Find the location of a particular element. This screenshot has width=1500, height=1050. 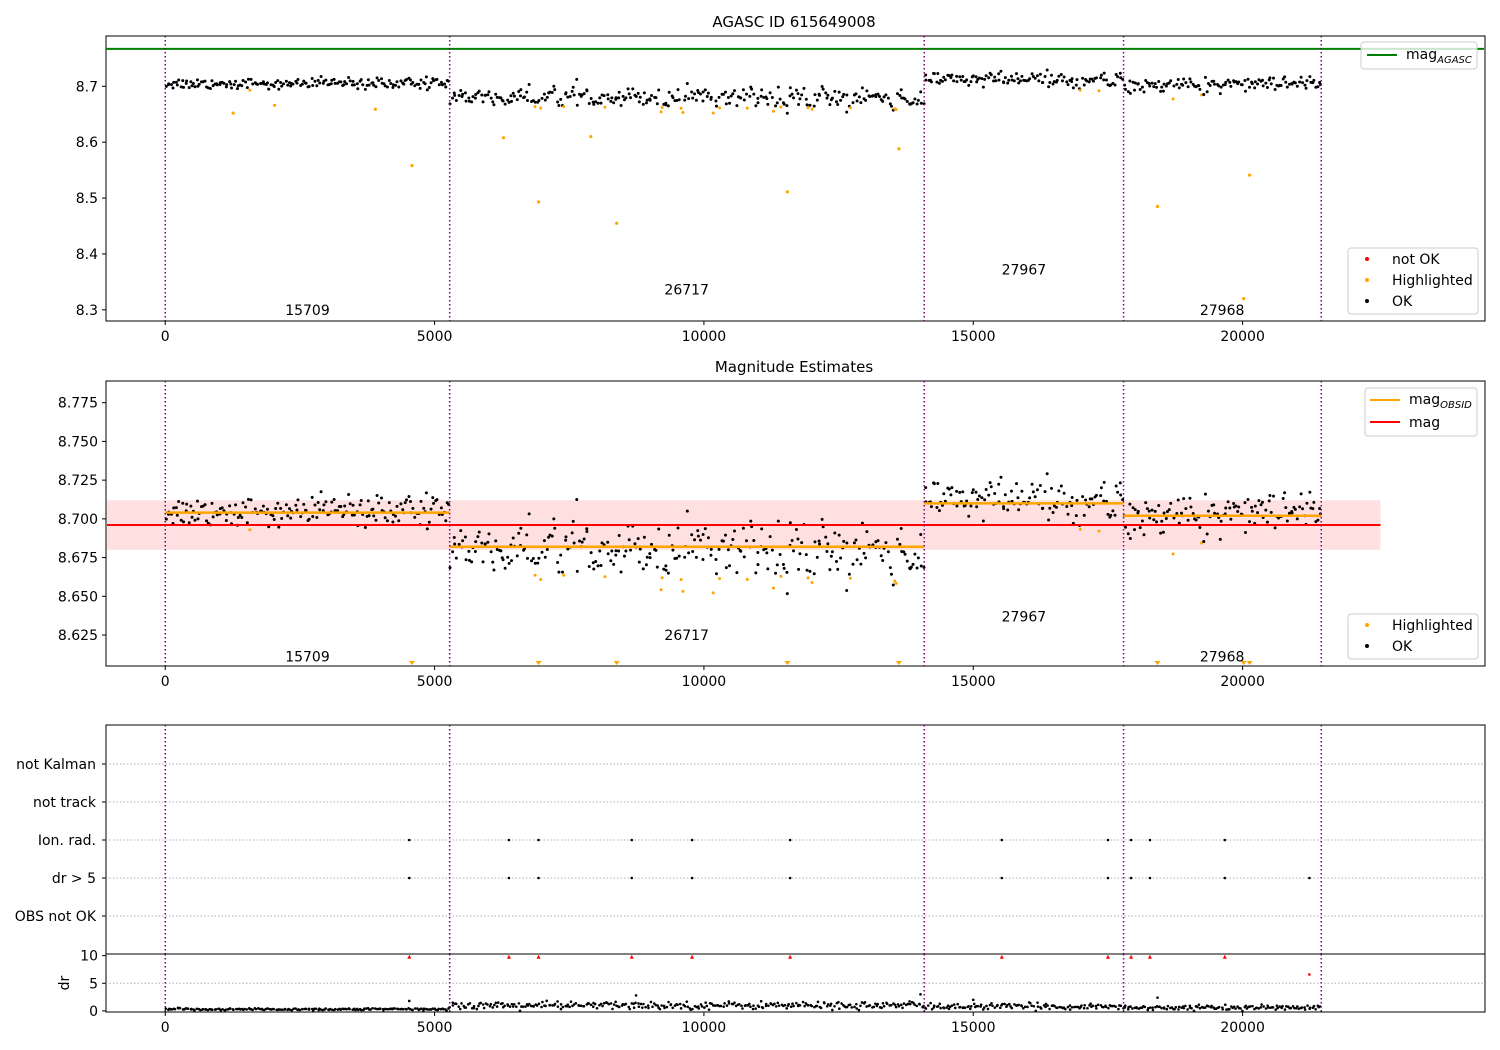

category-label: Ion. rad. is located at coordinates (67, 841).